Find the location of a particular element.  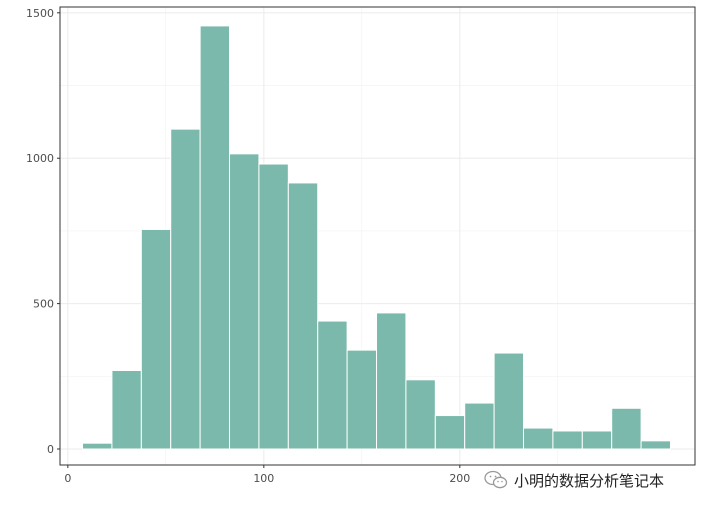

x-tick-label: 0 is located at coordinates (67, 478).